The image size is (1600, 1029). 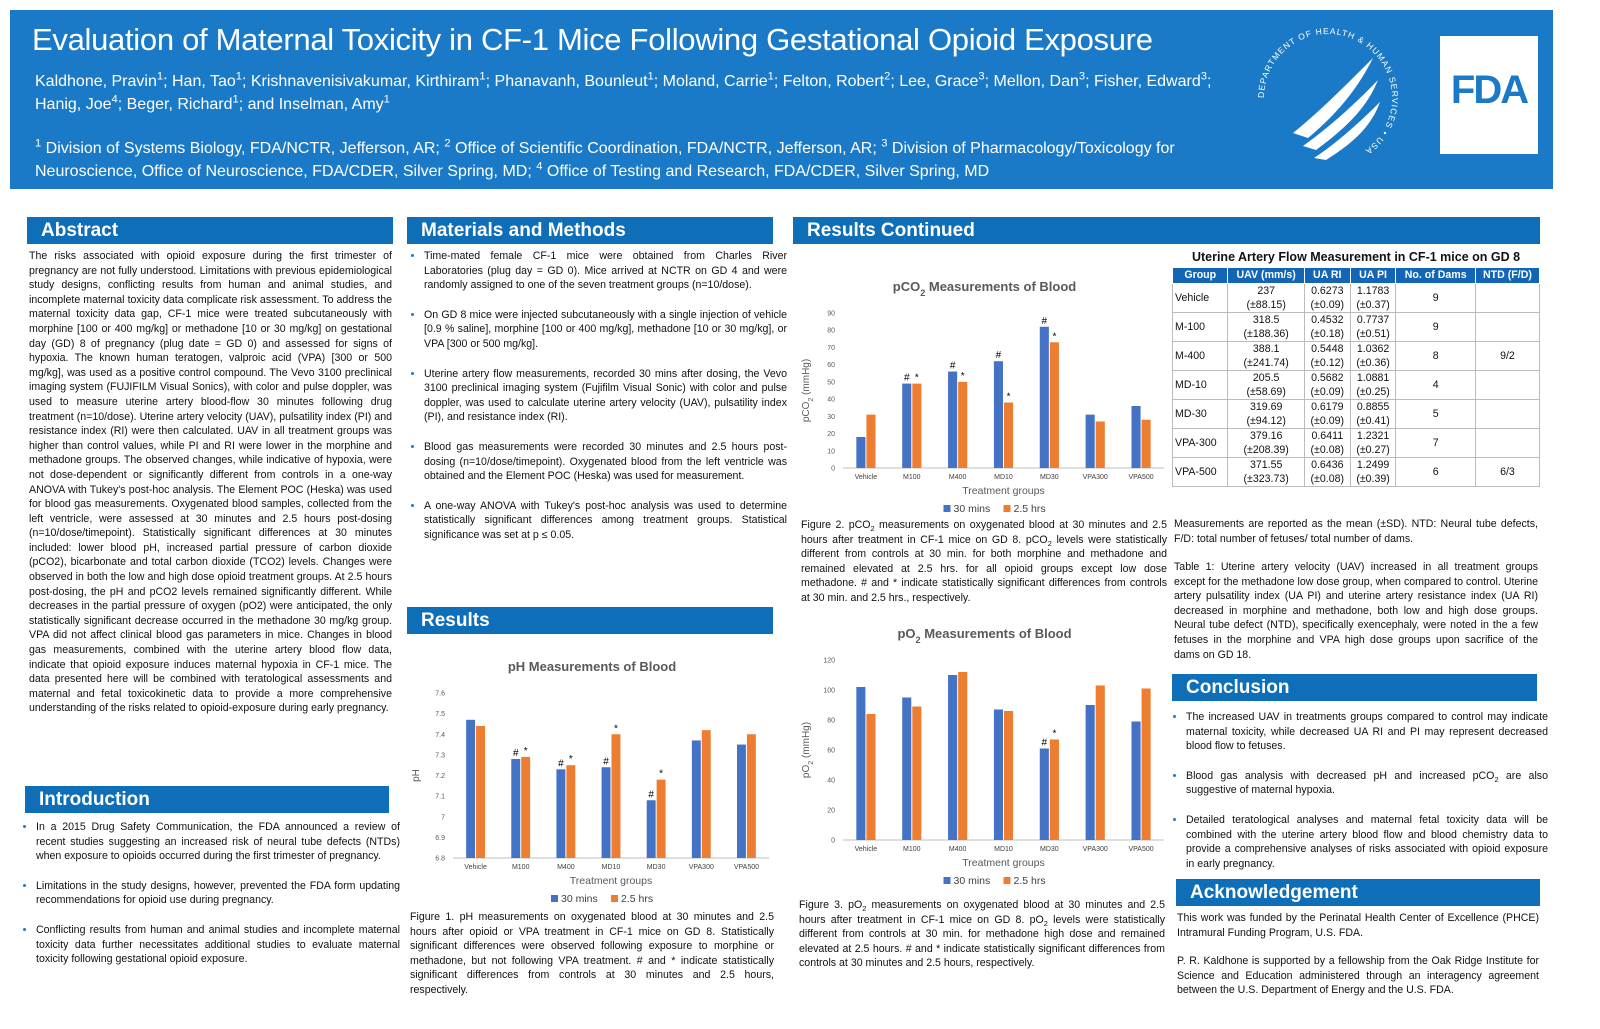 I want to click on cell-line: 379.16, so click(x=1266, y=436).